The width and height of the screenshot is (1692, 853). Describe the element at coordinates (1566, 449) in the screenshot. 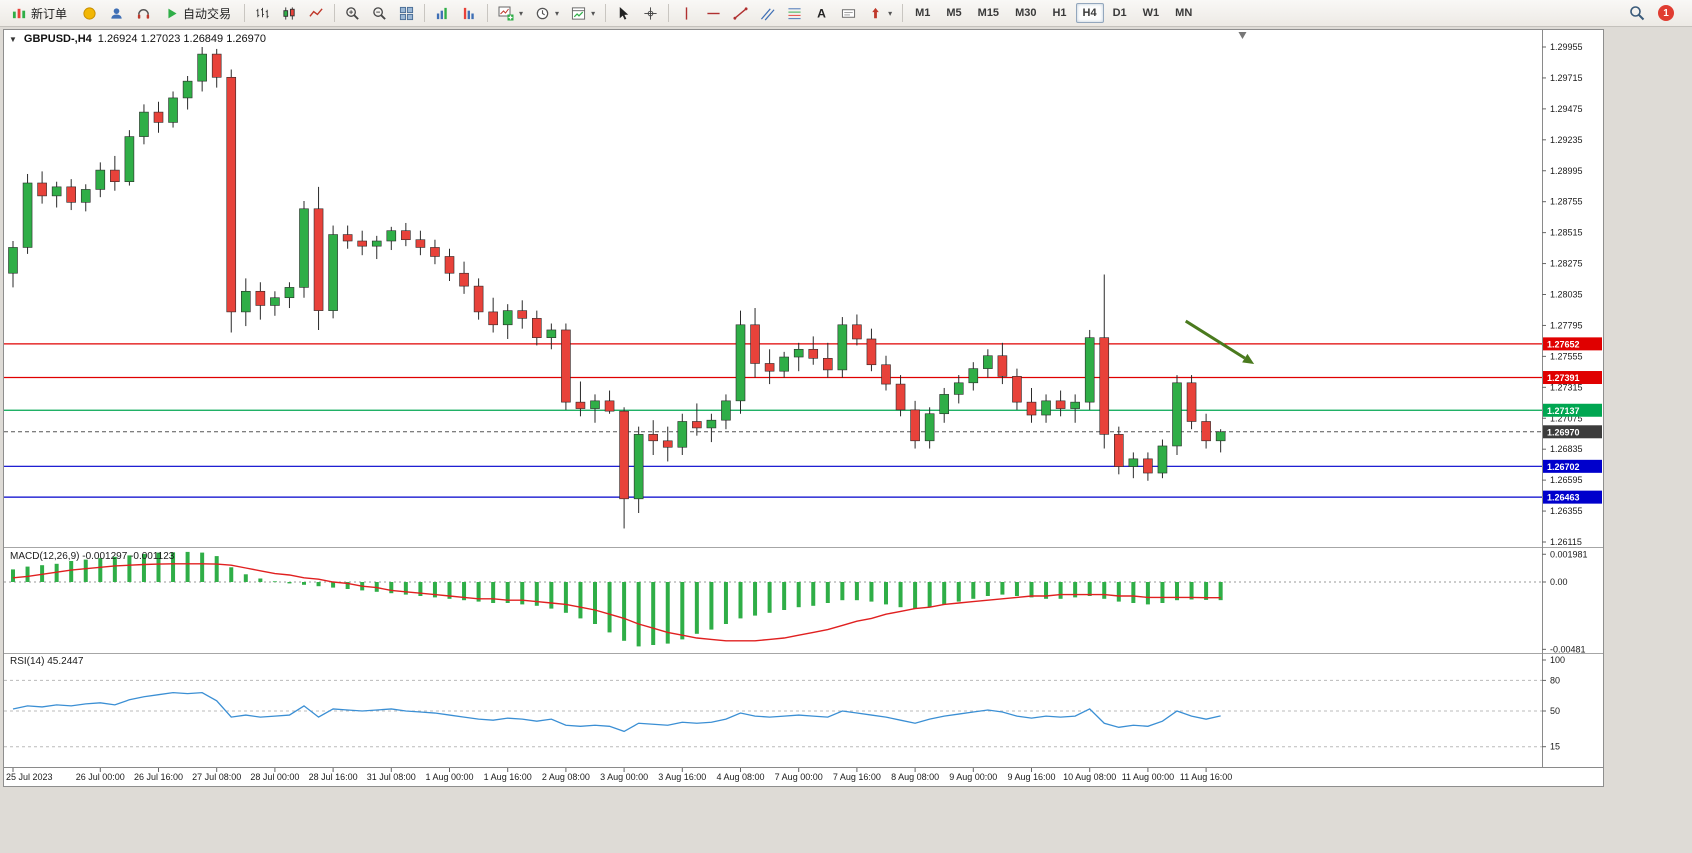

I see `price-tick-label: 1.26835` at that location.